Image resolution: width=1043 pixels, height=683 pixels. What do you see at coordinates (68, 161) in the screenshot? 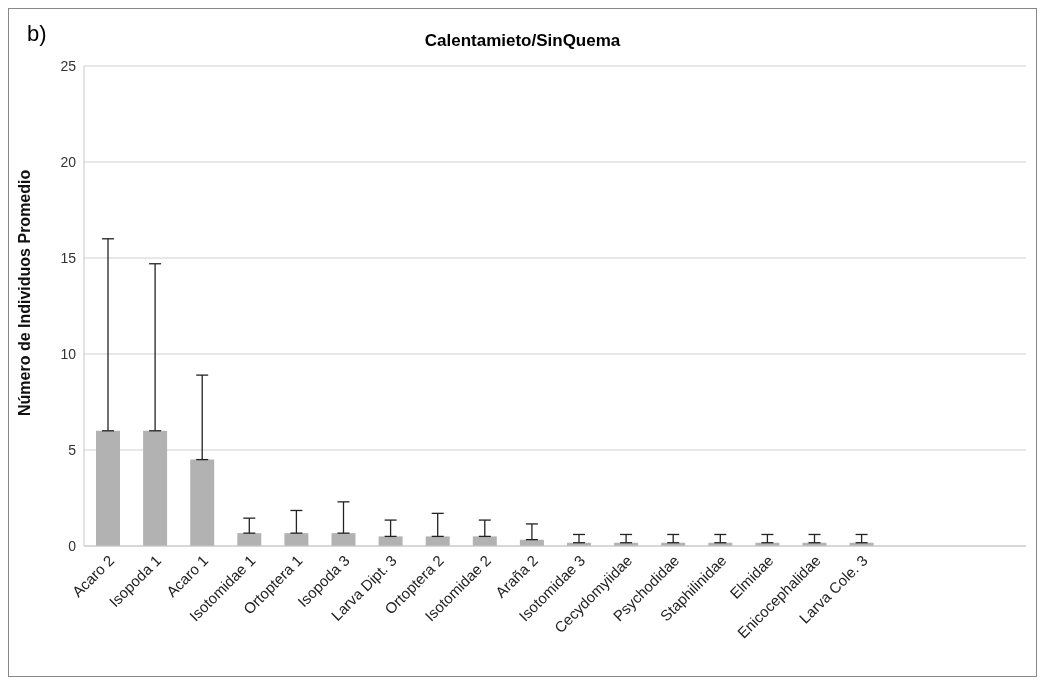
I see `y-tick-label: 20` at bounding box center [68, 161].